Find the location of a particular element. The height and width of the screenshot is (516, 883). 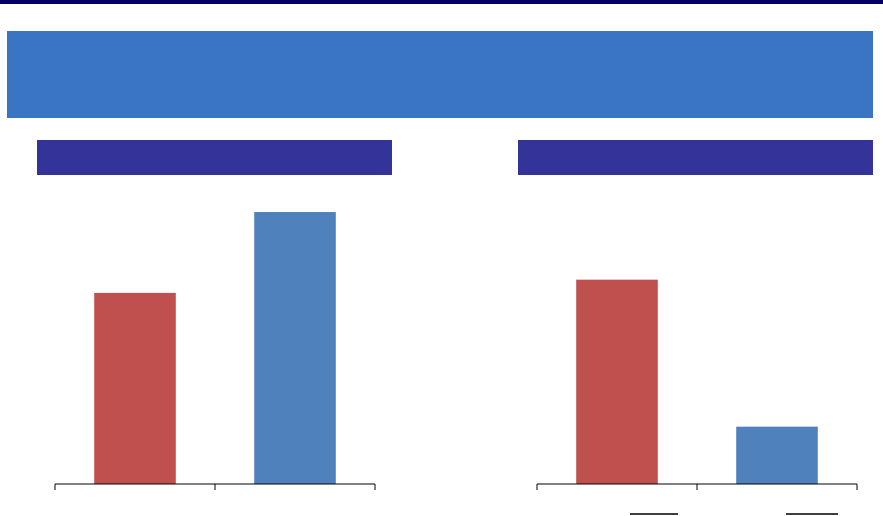

top-rule is located at coordinates (441, 2).